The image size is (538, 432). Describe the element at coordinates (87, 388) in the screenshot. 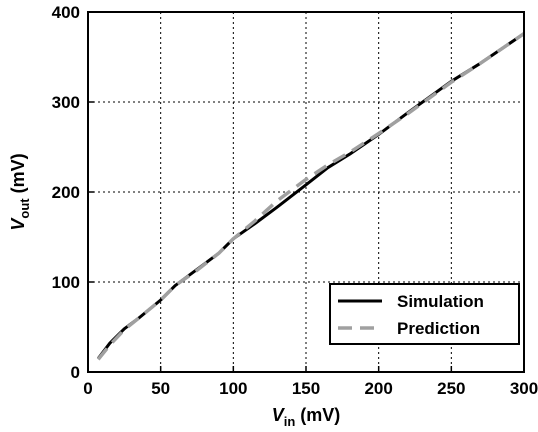

I see `x-tick-label: 0` at that location.